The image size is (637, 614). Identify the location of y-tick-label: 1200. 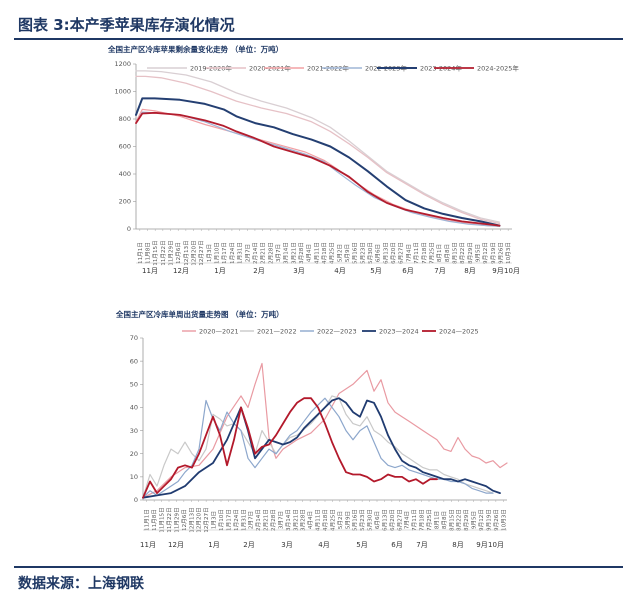
(122, 64).